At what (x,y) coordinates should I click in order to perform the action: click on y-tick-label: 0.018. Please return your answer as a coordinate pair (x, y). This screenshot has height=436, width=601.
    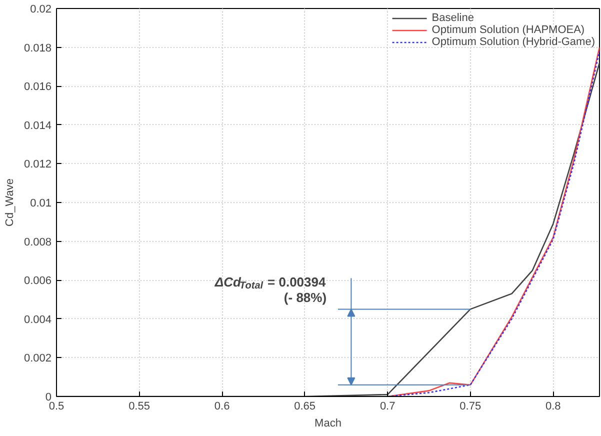
    Looking at the image, I should click on (38, 48).